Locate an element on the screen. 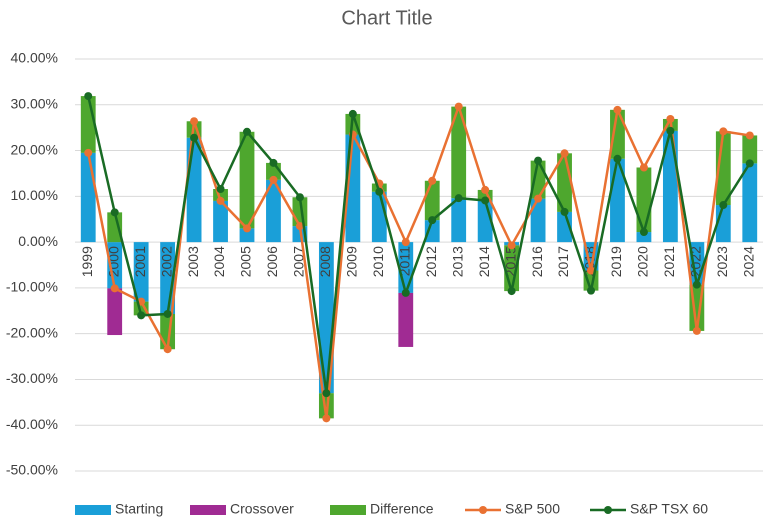 The height and width of the screenshot is (528, 775). legend-label: Crossover is located at coordinates (262, 509).